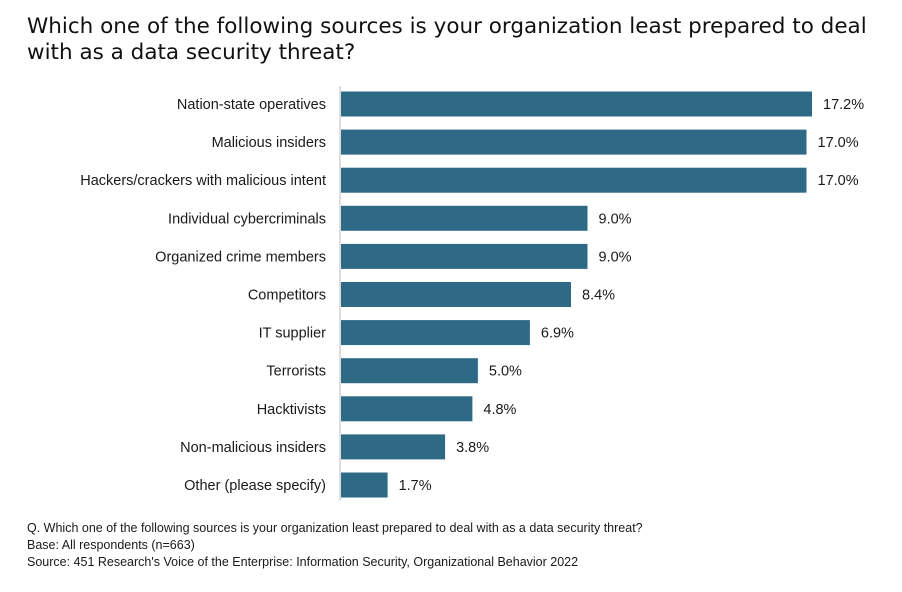 This screenshot has height=592, width=902. Describe the element at coordinates (255, 486) in the screenshot. I see `category-label: Other (please specify)` at that location.